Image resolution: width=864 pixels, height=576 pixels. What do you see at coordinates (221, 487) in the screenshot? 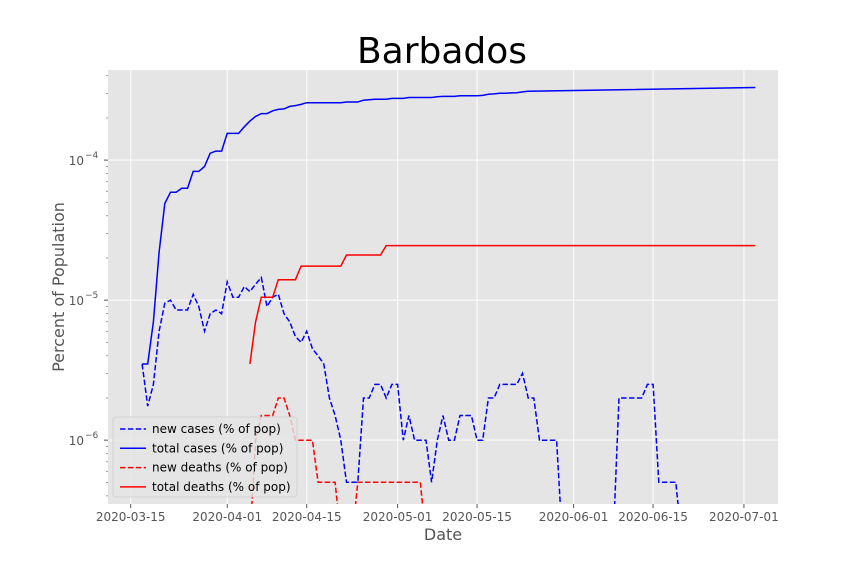
I see `legend-label: total deaths (% of pop)` at bounding box center [221, 487].